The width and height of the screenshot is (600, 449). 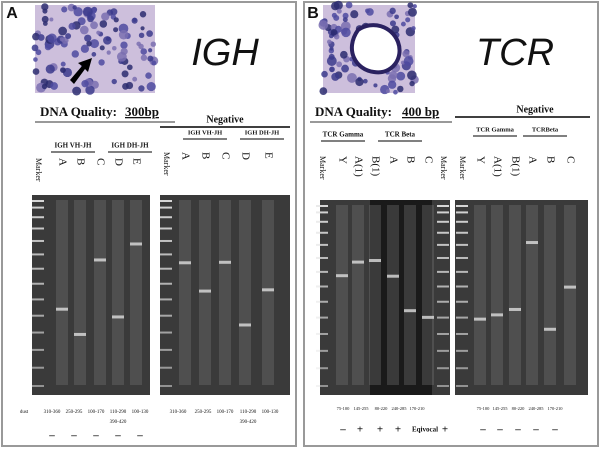 What do you see at coordinates (12, 13) in the screenshot?
I see `panel-label: A` at bounding box center [12, 13].